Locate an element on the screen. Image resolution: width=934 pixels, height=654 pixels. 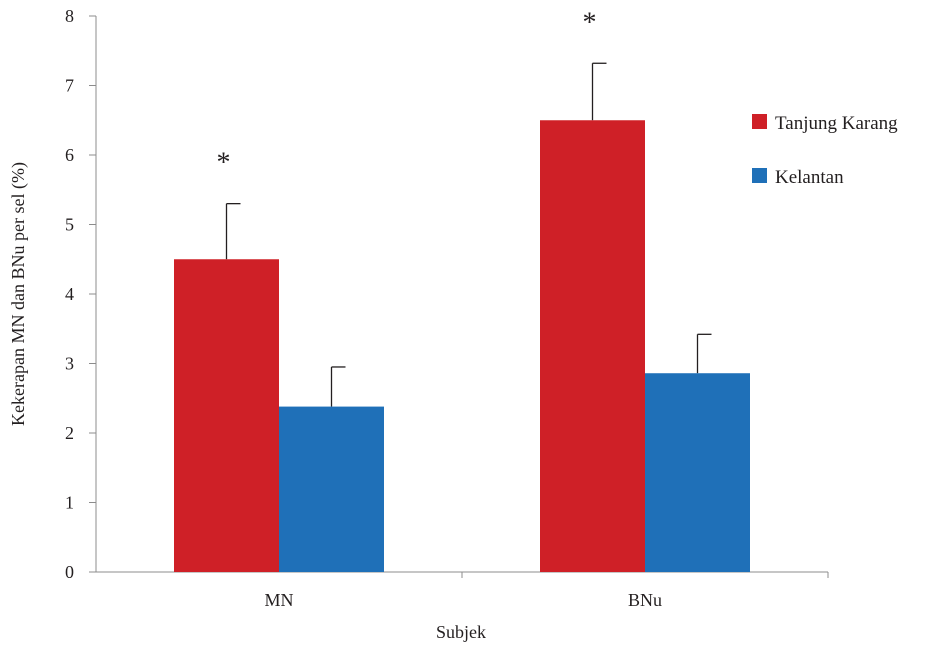
legend-swatch-kelantan is located at coordinates (759, 175).